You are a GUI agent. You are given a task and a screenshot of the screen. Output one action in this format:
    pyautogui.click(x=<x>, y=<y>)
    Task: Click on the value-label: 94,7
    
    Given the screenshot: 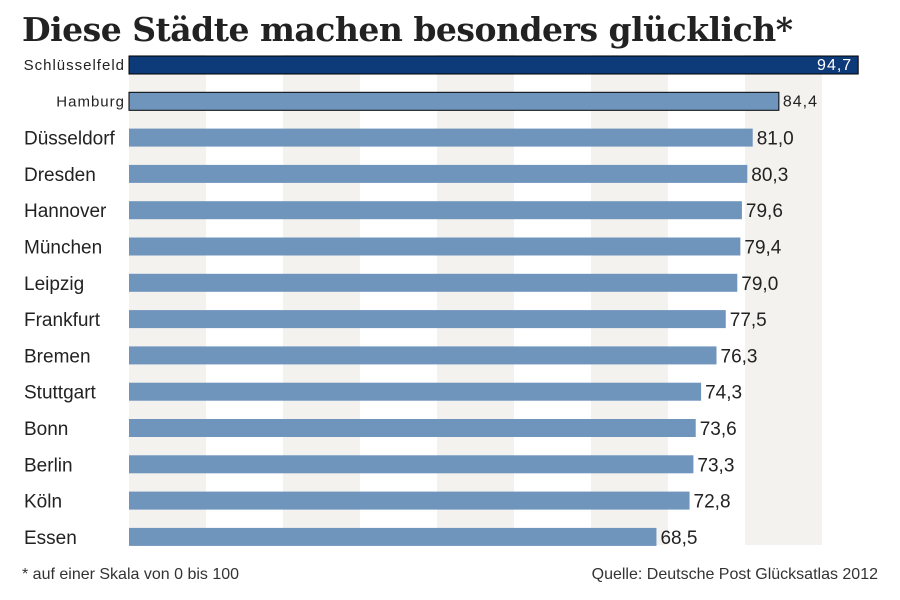 What is the action you would take?
    pyautogui.click(x=834, y=65)
    